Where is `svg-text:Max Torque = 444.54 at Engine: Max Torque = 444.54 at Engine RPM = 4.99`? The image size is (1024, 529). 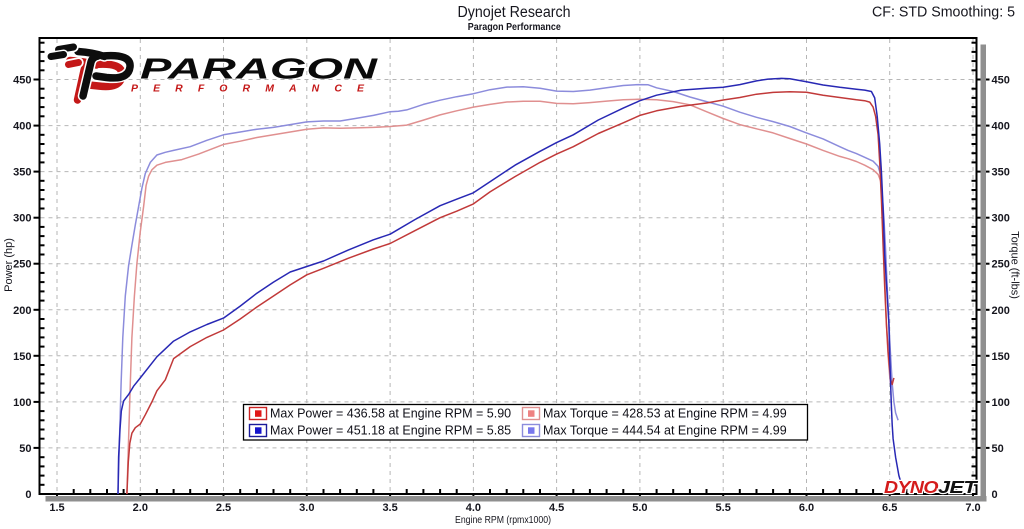 svg-text:Max Torque = 444.54 at Engine: Max Torque = 444.54 at Engine RPM = 4.99 is located at coordinates (665, 431).